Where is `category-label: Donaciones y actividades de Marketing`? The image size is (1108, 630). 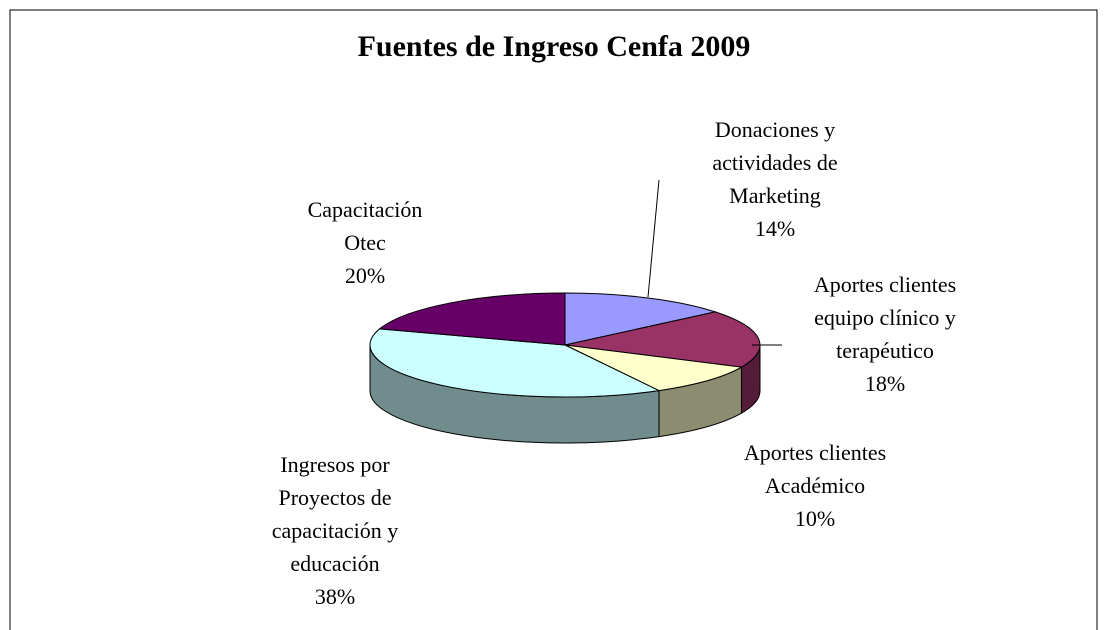 category-label: Donaciones y actividades de Marketing is located at coordinates (775, 162).